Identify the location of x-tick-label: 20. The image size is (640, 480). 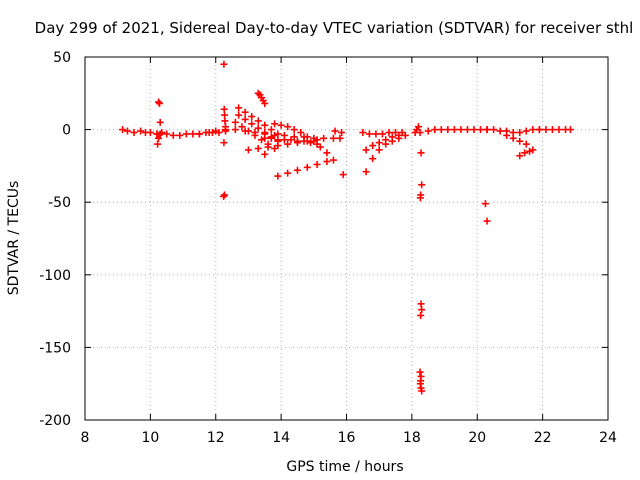
(477, 438).